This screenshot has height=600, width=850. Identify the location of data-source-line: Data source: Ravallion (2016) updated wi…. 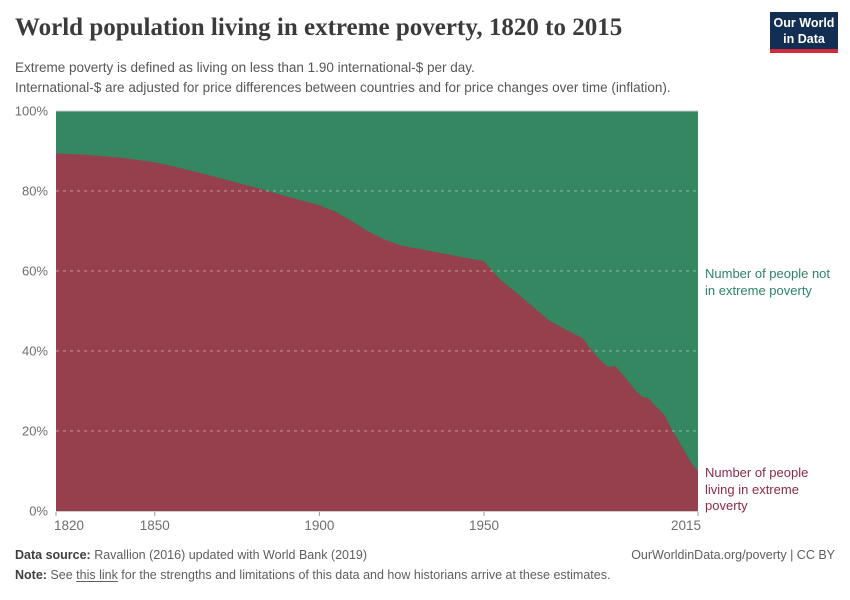
(425, 555).